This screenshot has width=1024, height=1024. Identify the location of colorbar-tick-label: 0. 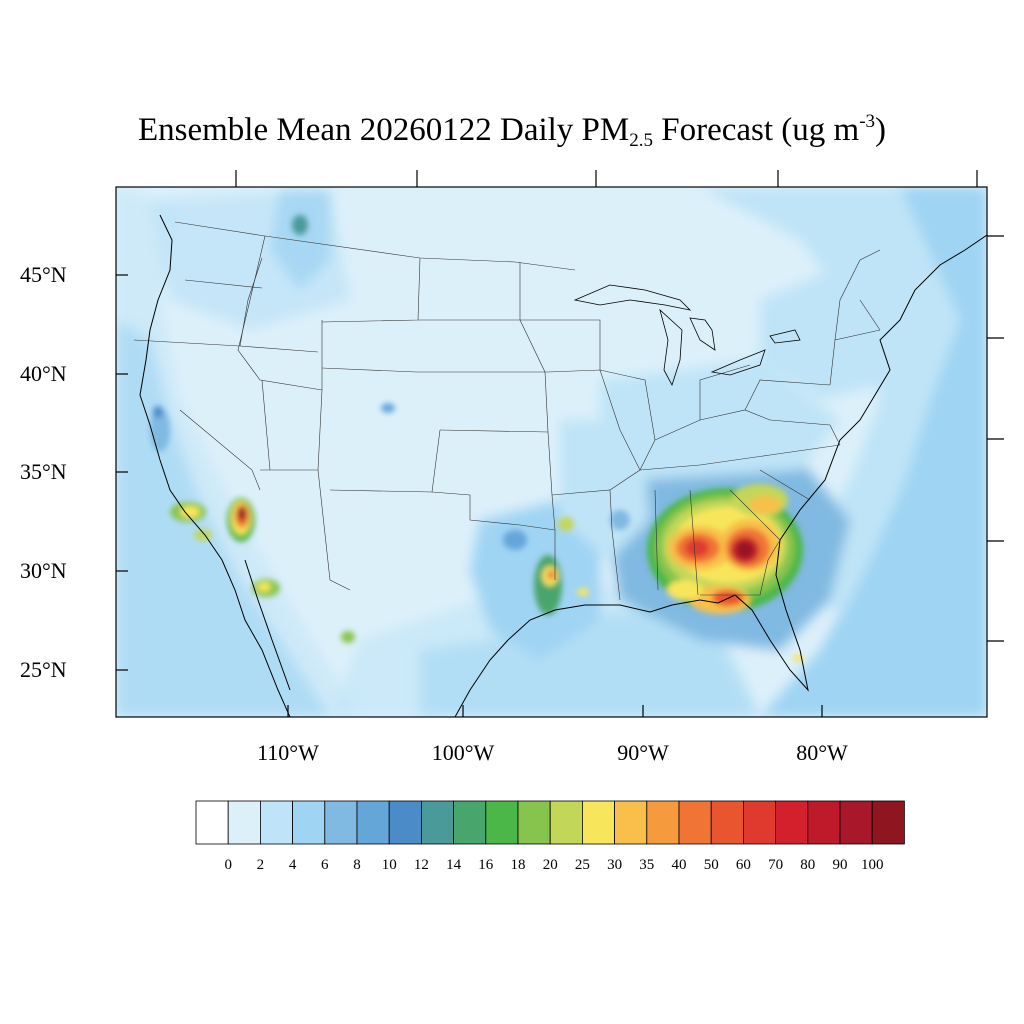
(228, 865).